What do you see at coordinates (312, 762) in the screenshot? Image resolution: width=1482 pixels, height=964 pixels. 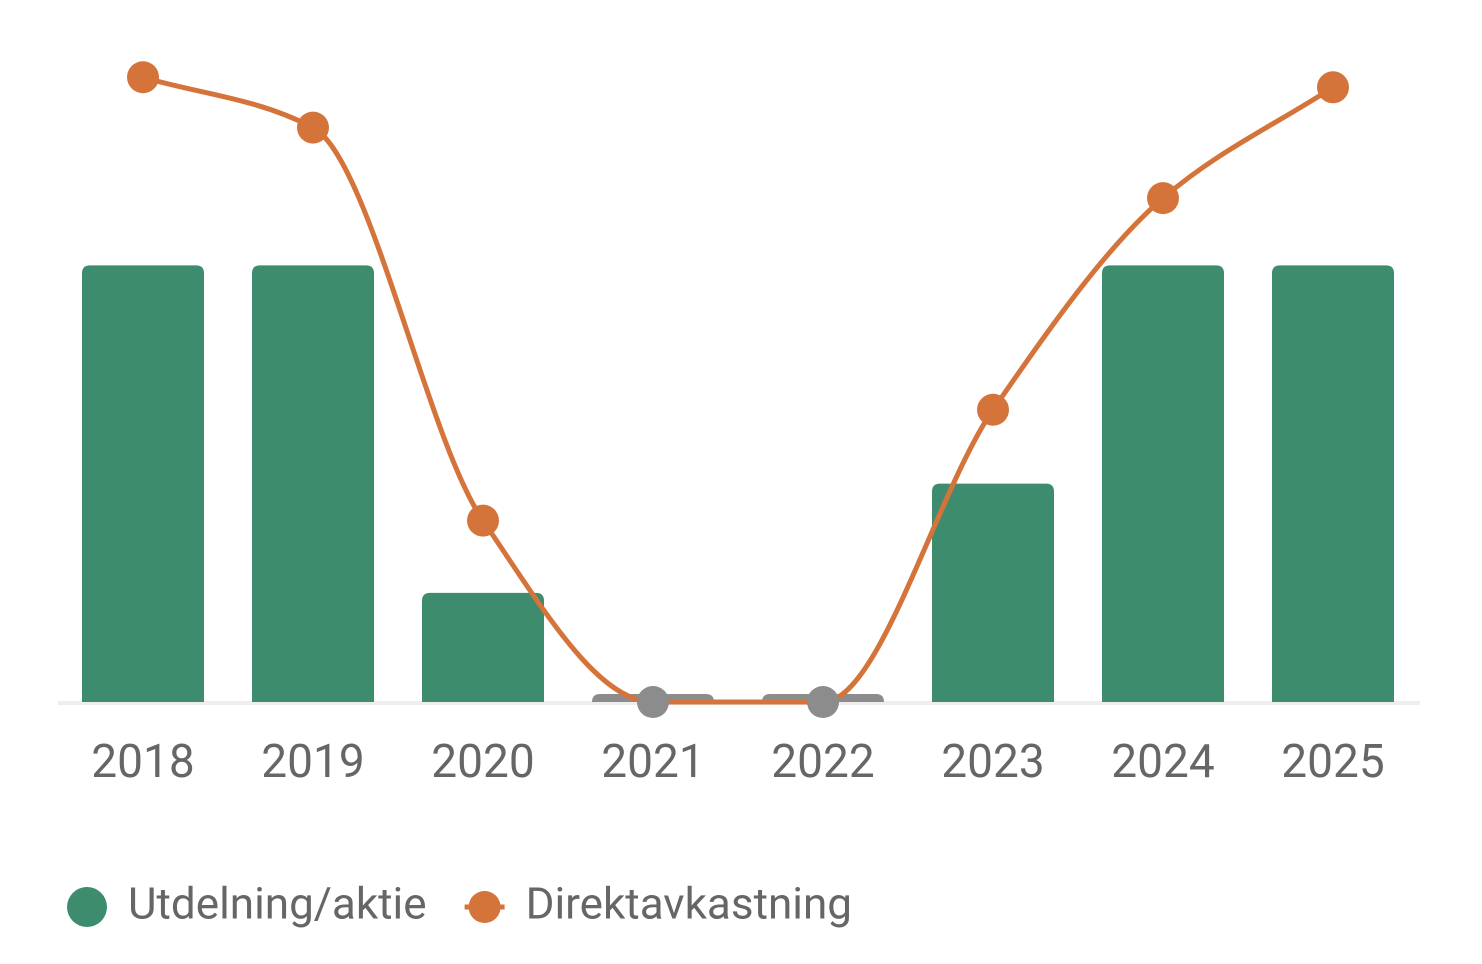 I see `x-tick-label: 2019` at bounding box center [312, 762].